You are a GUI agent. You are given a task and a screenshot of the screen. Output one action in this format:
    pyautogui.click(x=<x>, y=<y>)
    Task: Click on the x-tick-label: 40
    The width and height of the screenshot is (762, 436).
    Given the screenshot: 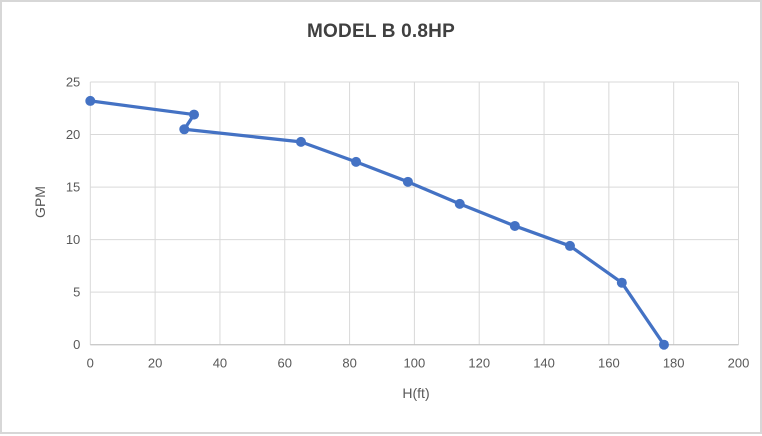 What is the action you would take?
    pyautogui.click(x=220, y=363)
    